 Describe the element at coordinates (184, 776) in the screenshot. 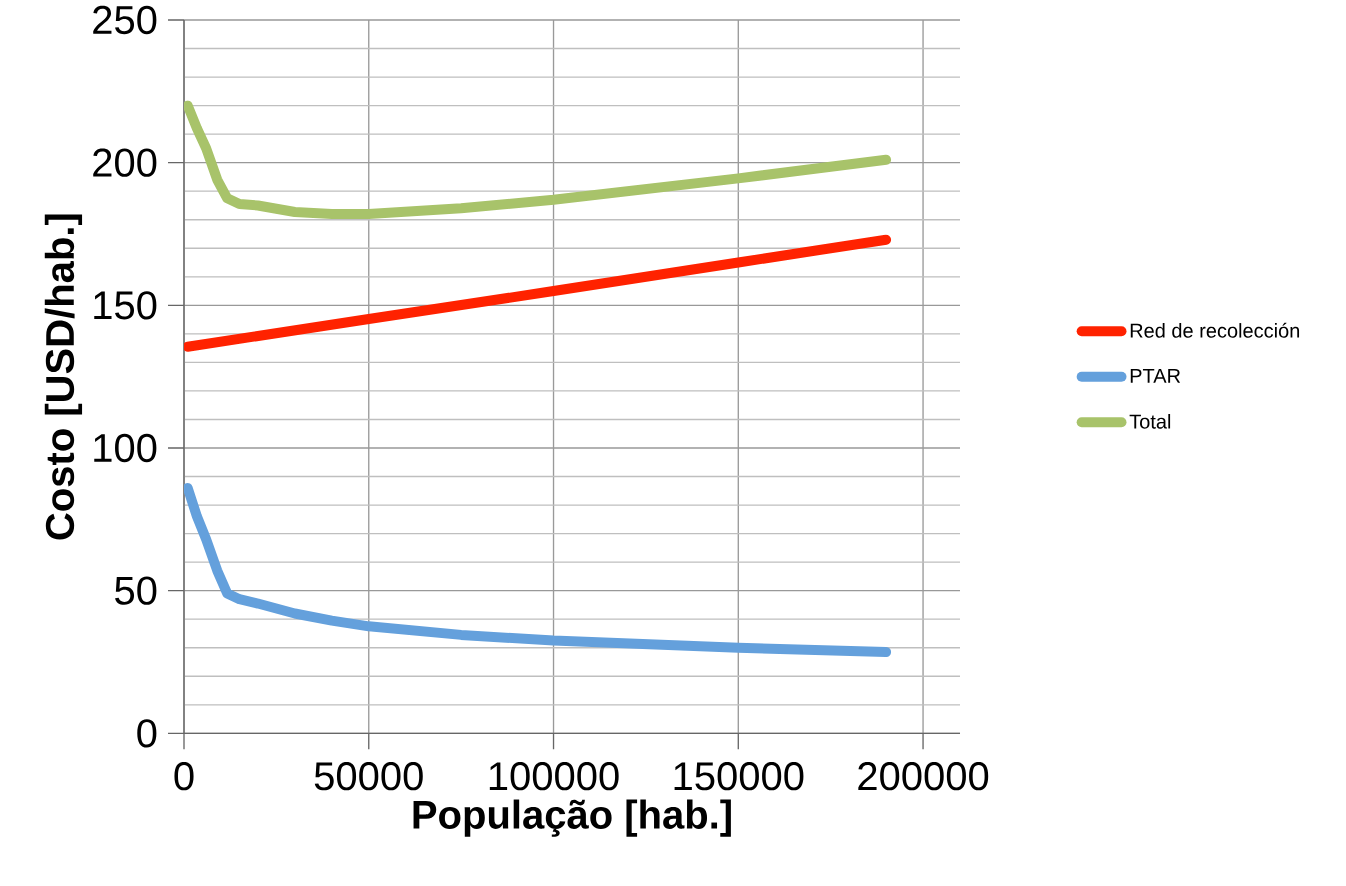

I see `x-tick-label: 0` at that location.